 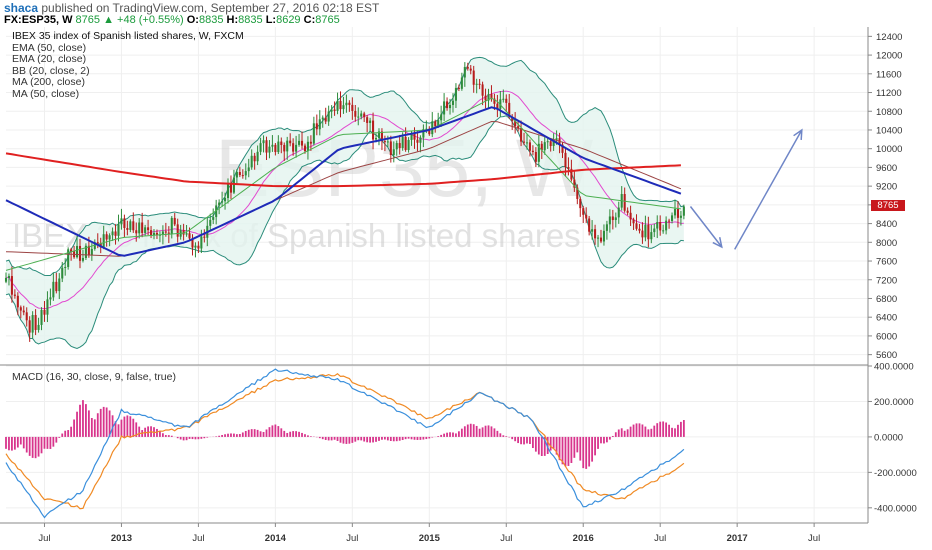 I want to click on macd-legend: MACD (16, 30, close, 9, false, true), so click(x=94, y=377).